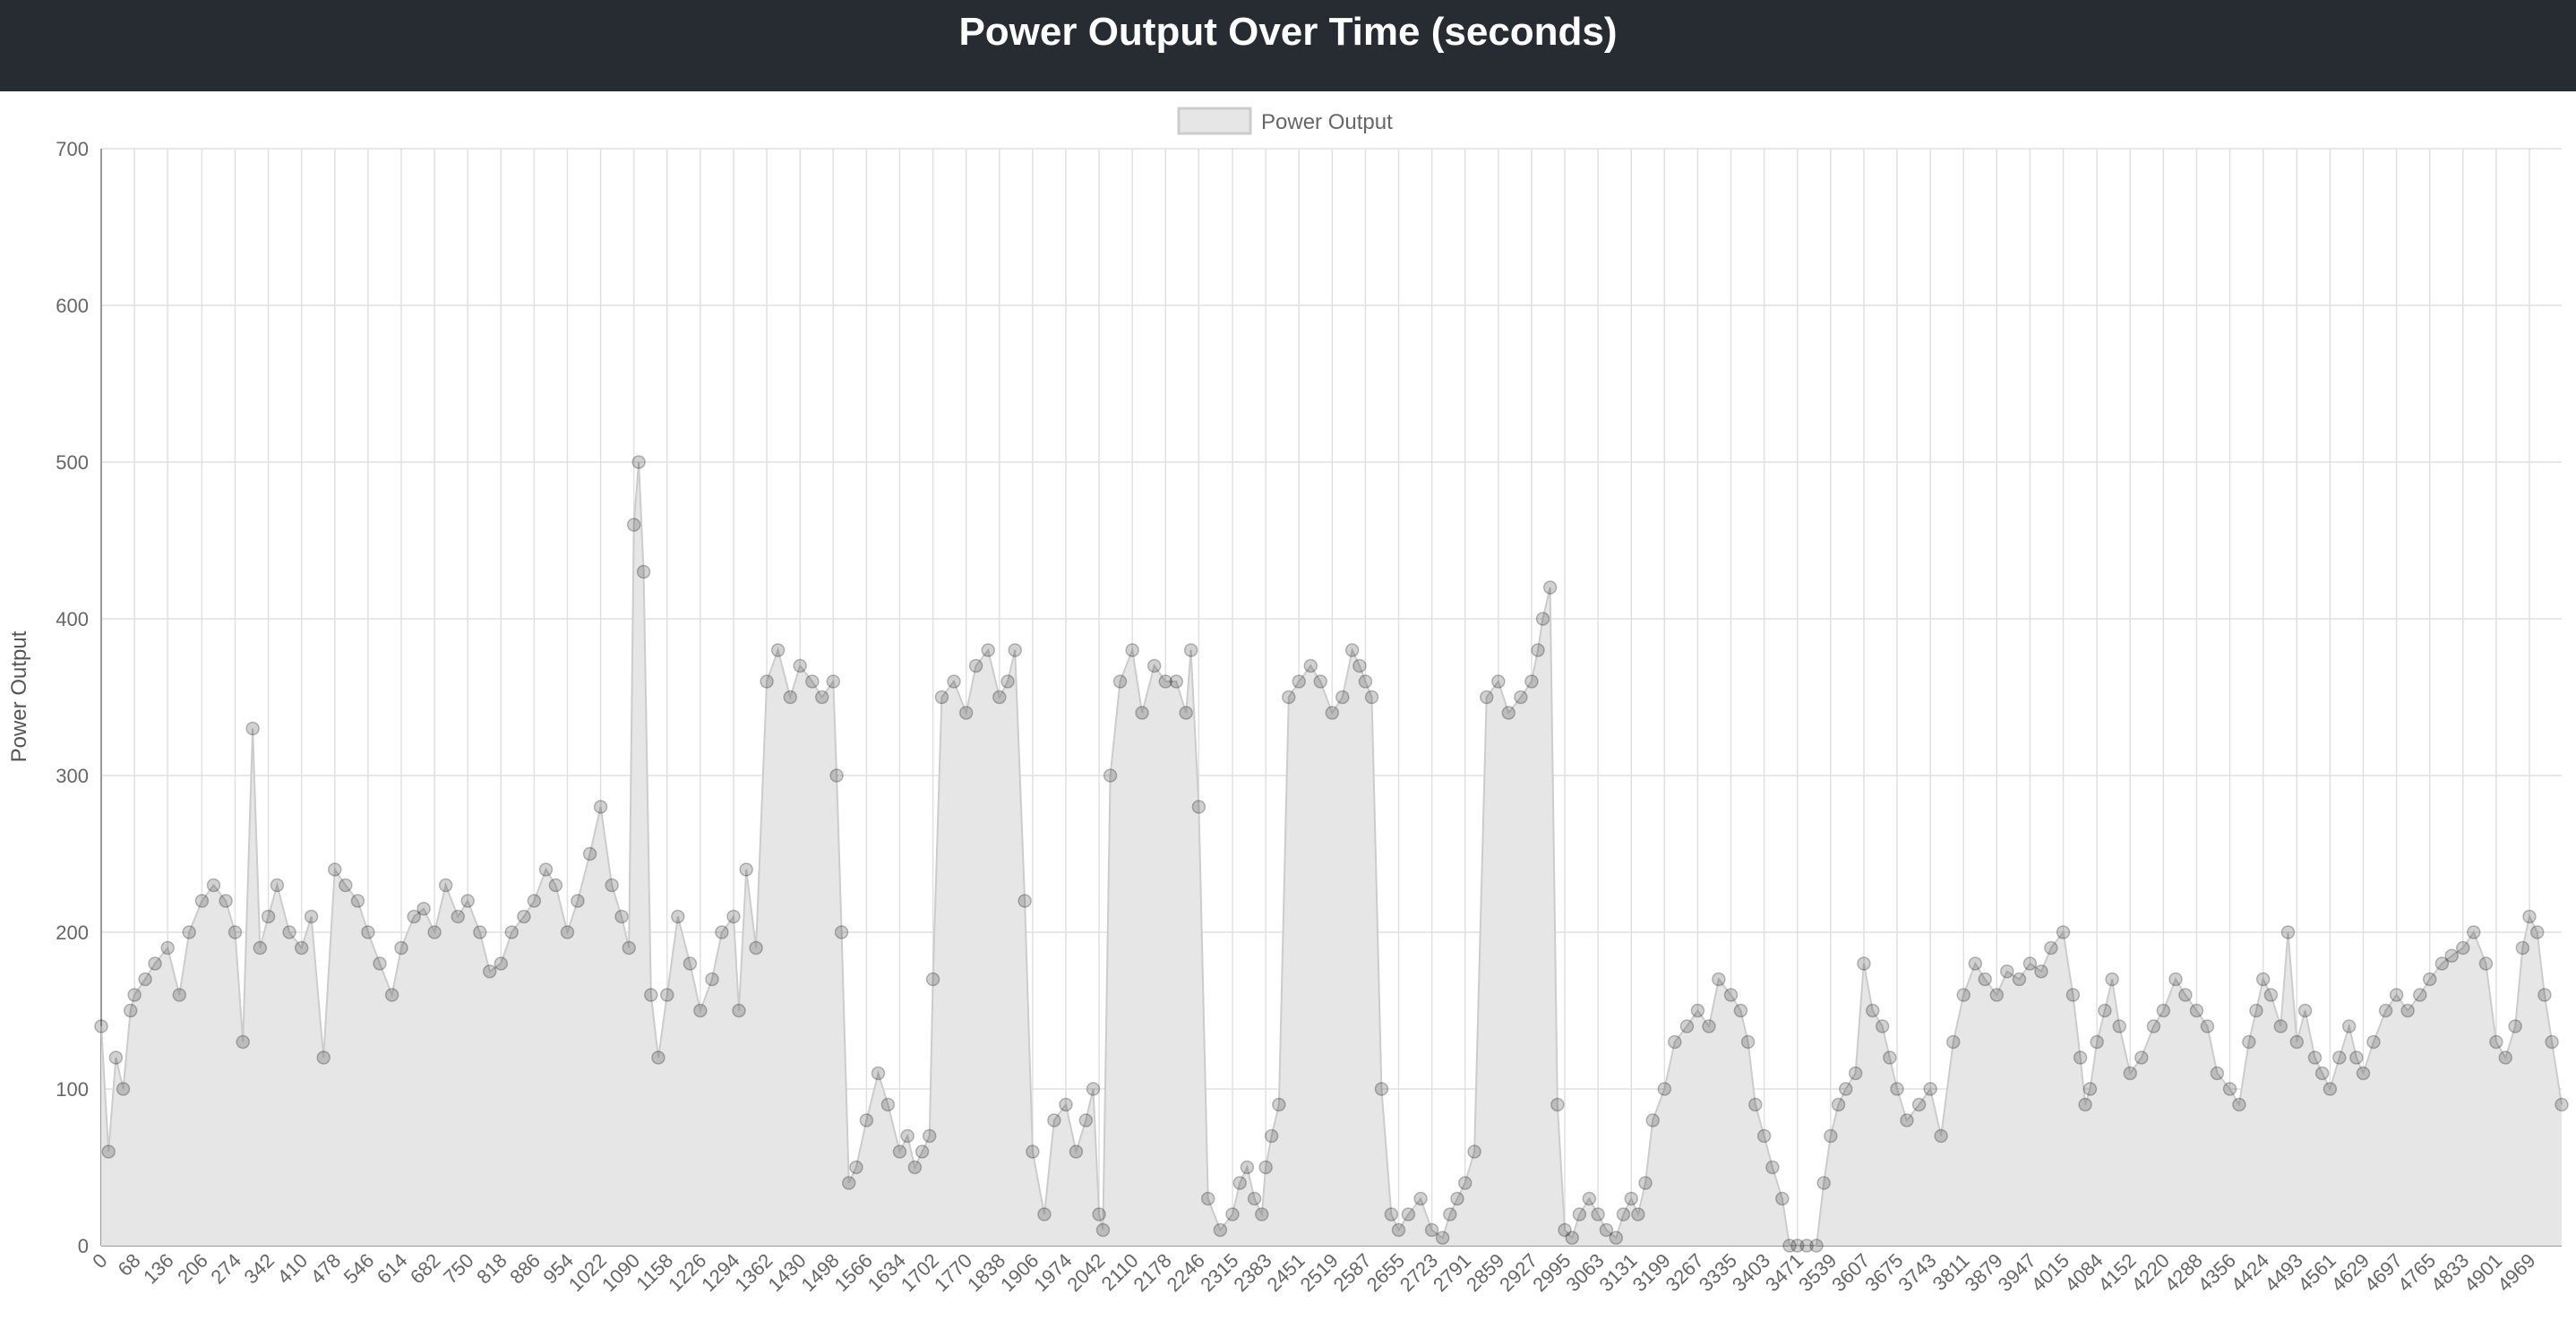 The height and width of the screenshot is (1320, 2576). I want to click on x-tick-label: 4015, so click(2050, 1272).